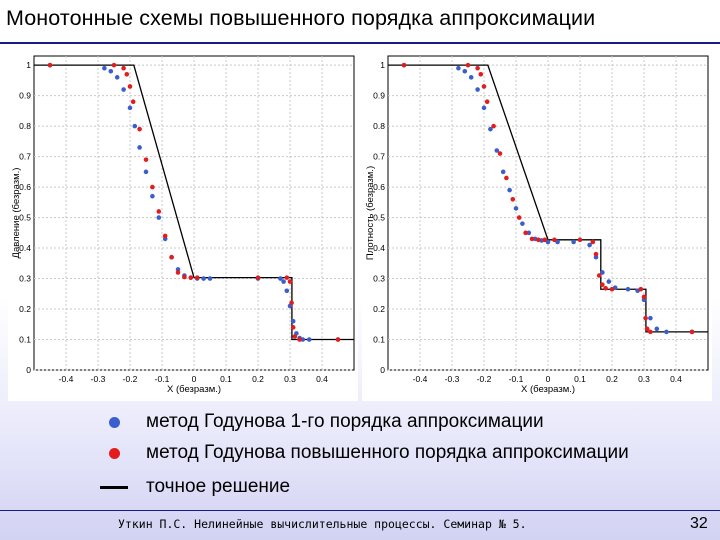 Image resolution: width=720 pixels, height=540 pixels. What do you see at coordinates (258, 379) in the screenshot?
I see `x-tick-label: 0.2` at bounding box center [258, 379].